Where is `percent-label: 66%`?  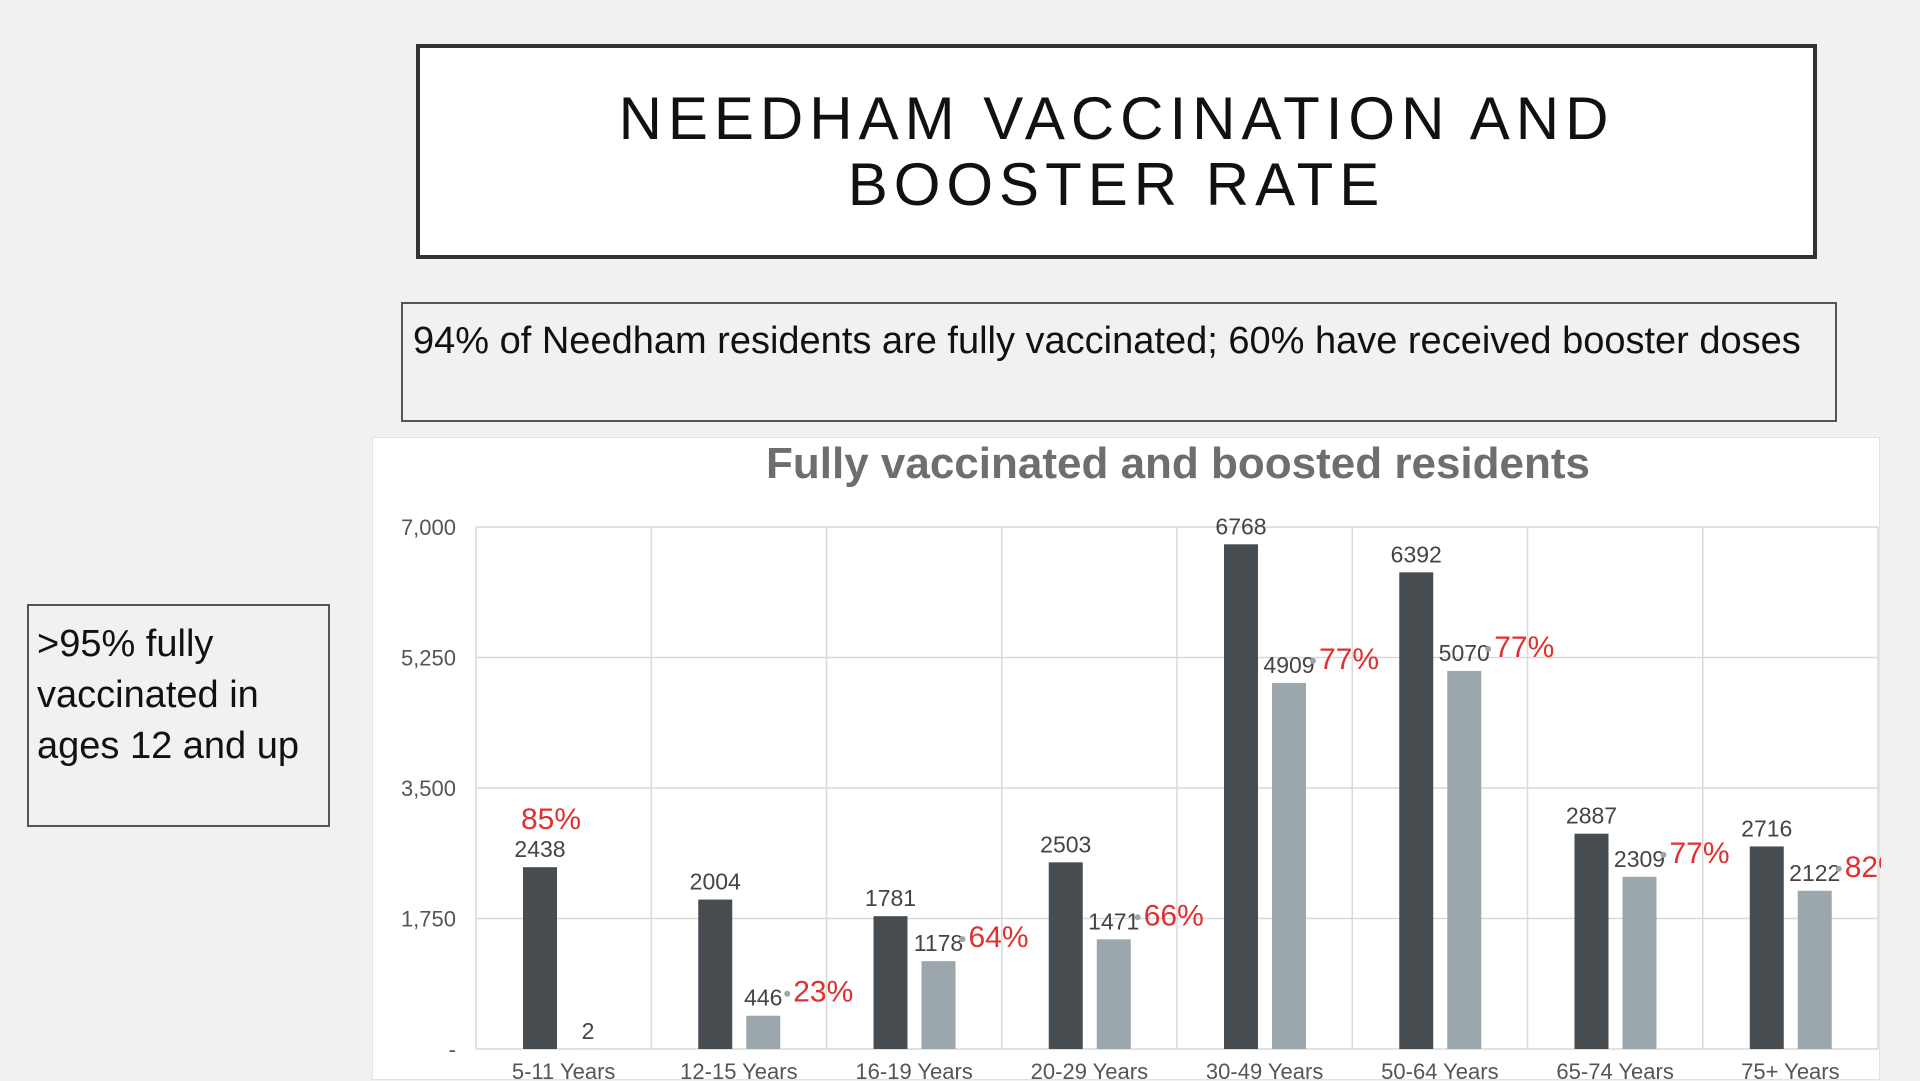 percent-label: 66% is located at coordinates (1174, 915).